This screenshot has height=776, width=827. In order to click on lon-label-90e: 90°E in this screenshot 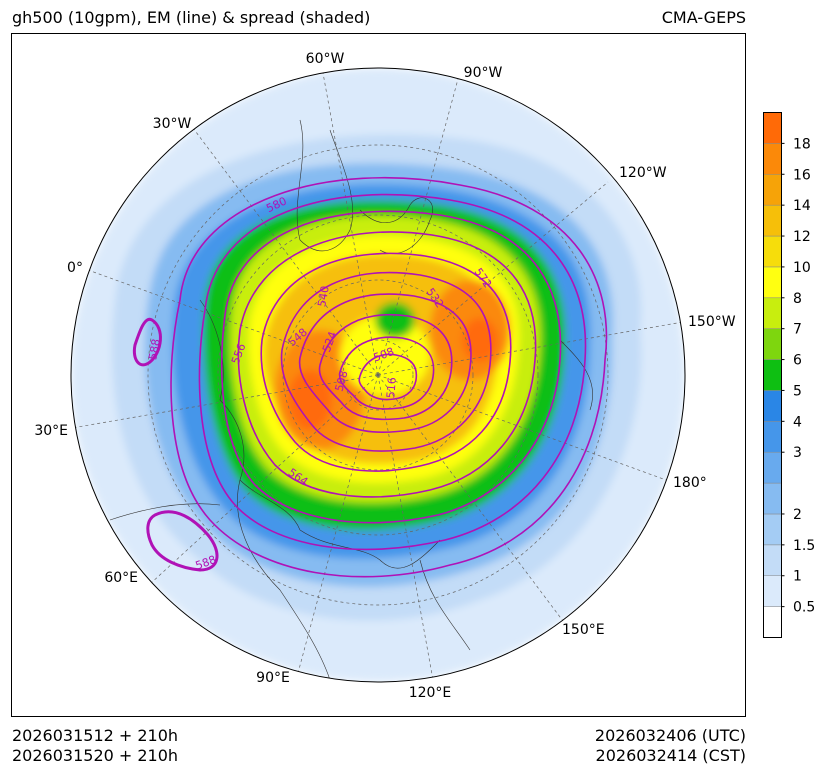, I will do `click(273, 678)`.